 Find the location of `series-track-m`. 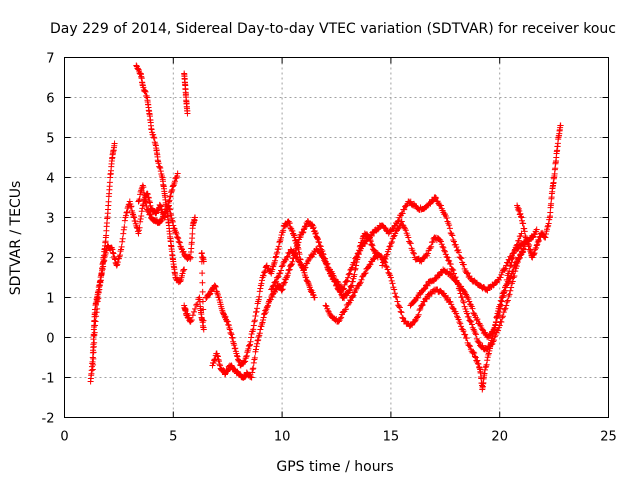

series-track-m is located at coordinates (539, 191).